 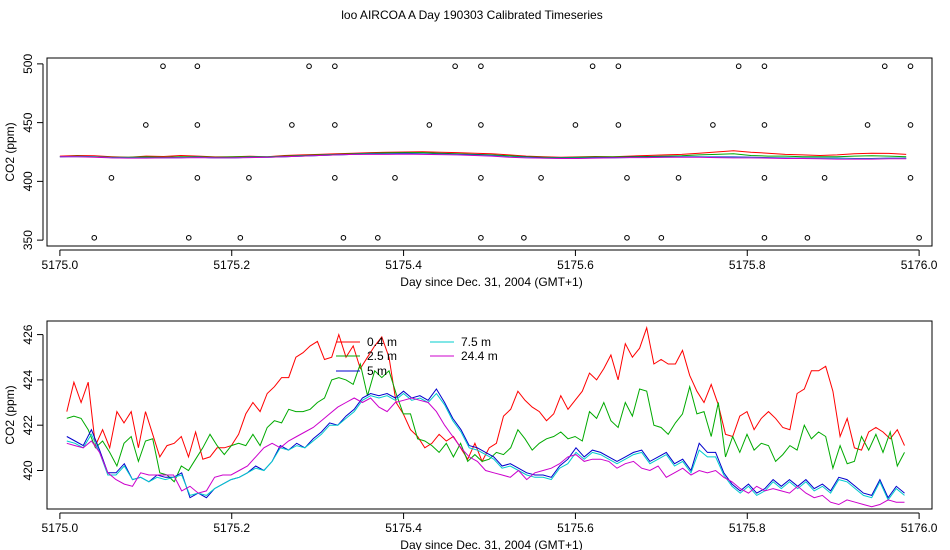 I want to click on bottom-y-axis-label: CO2 (ppm), so click(x=10, y=414).